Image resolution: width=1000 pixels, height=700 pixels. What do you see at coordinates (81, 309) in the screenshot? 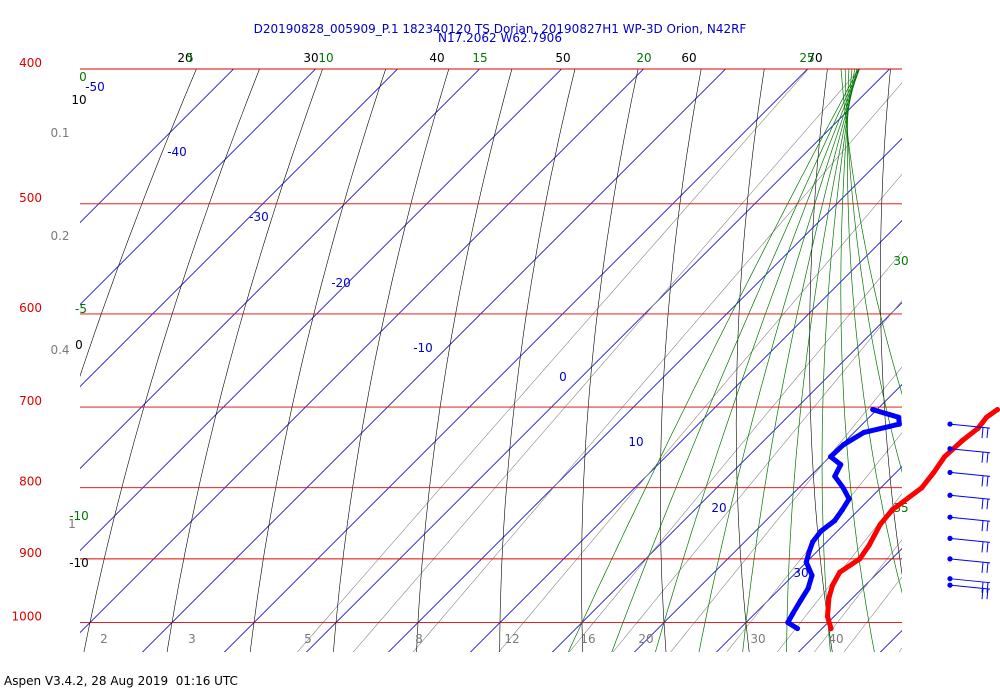
I see `dry-adiabat-label: -5` at bounding box center [81, 309].